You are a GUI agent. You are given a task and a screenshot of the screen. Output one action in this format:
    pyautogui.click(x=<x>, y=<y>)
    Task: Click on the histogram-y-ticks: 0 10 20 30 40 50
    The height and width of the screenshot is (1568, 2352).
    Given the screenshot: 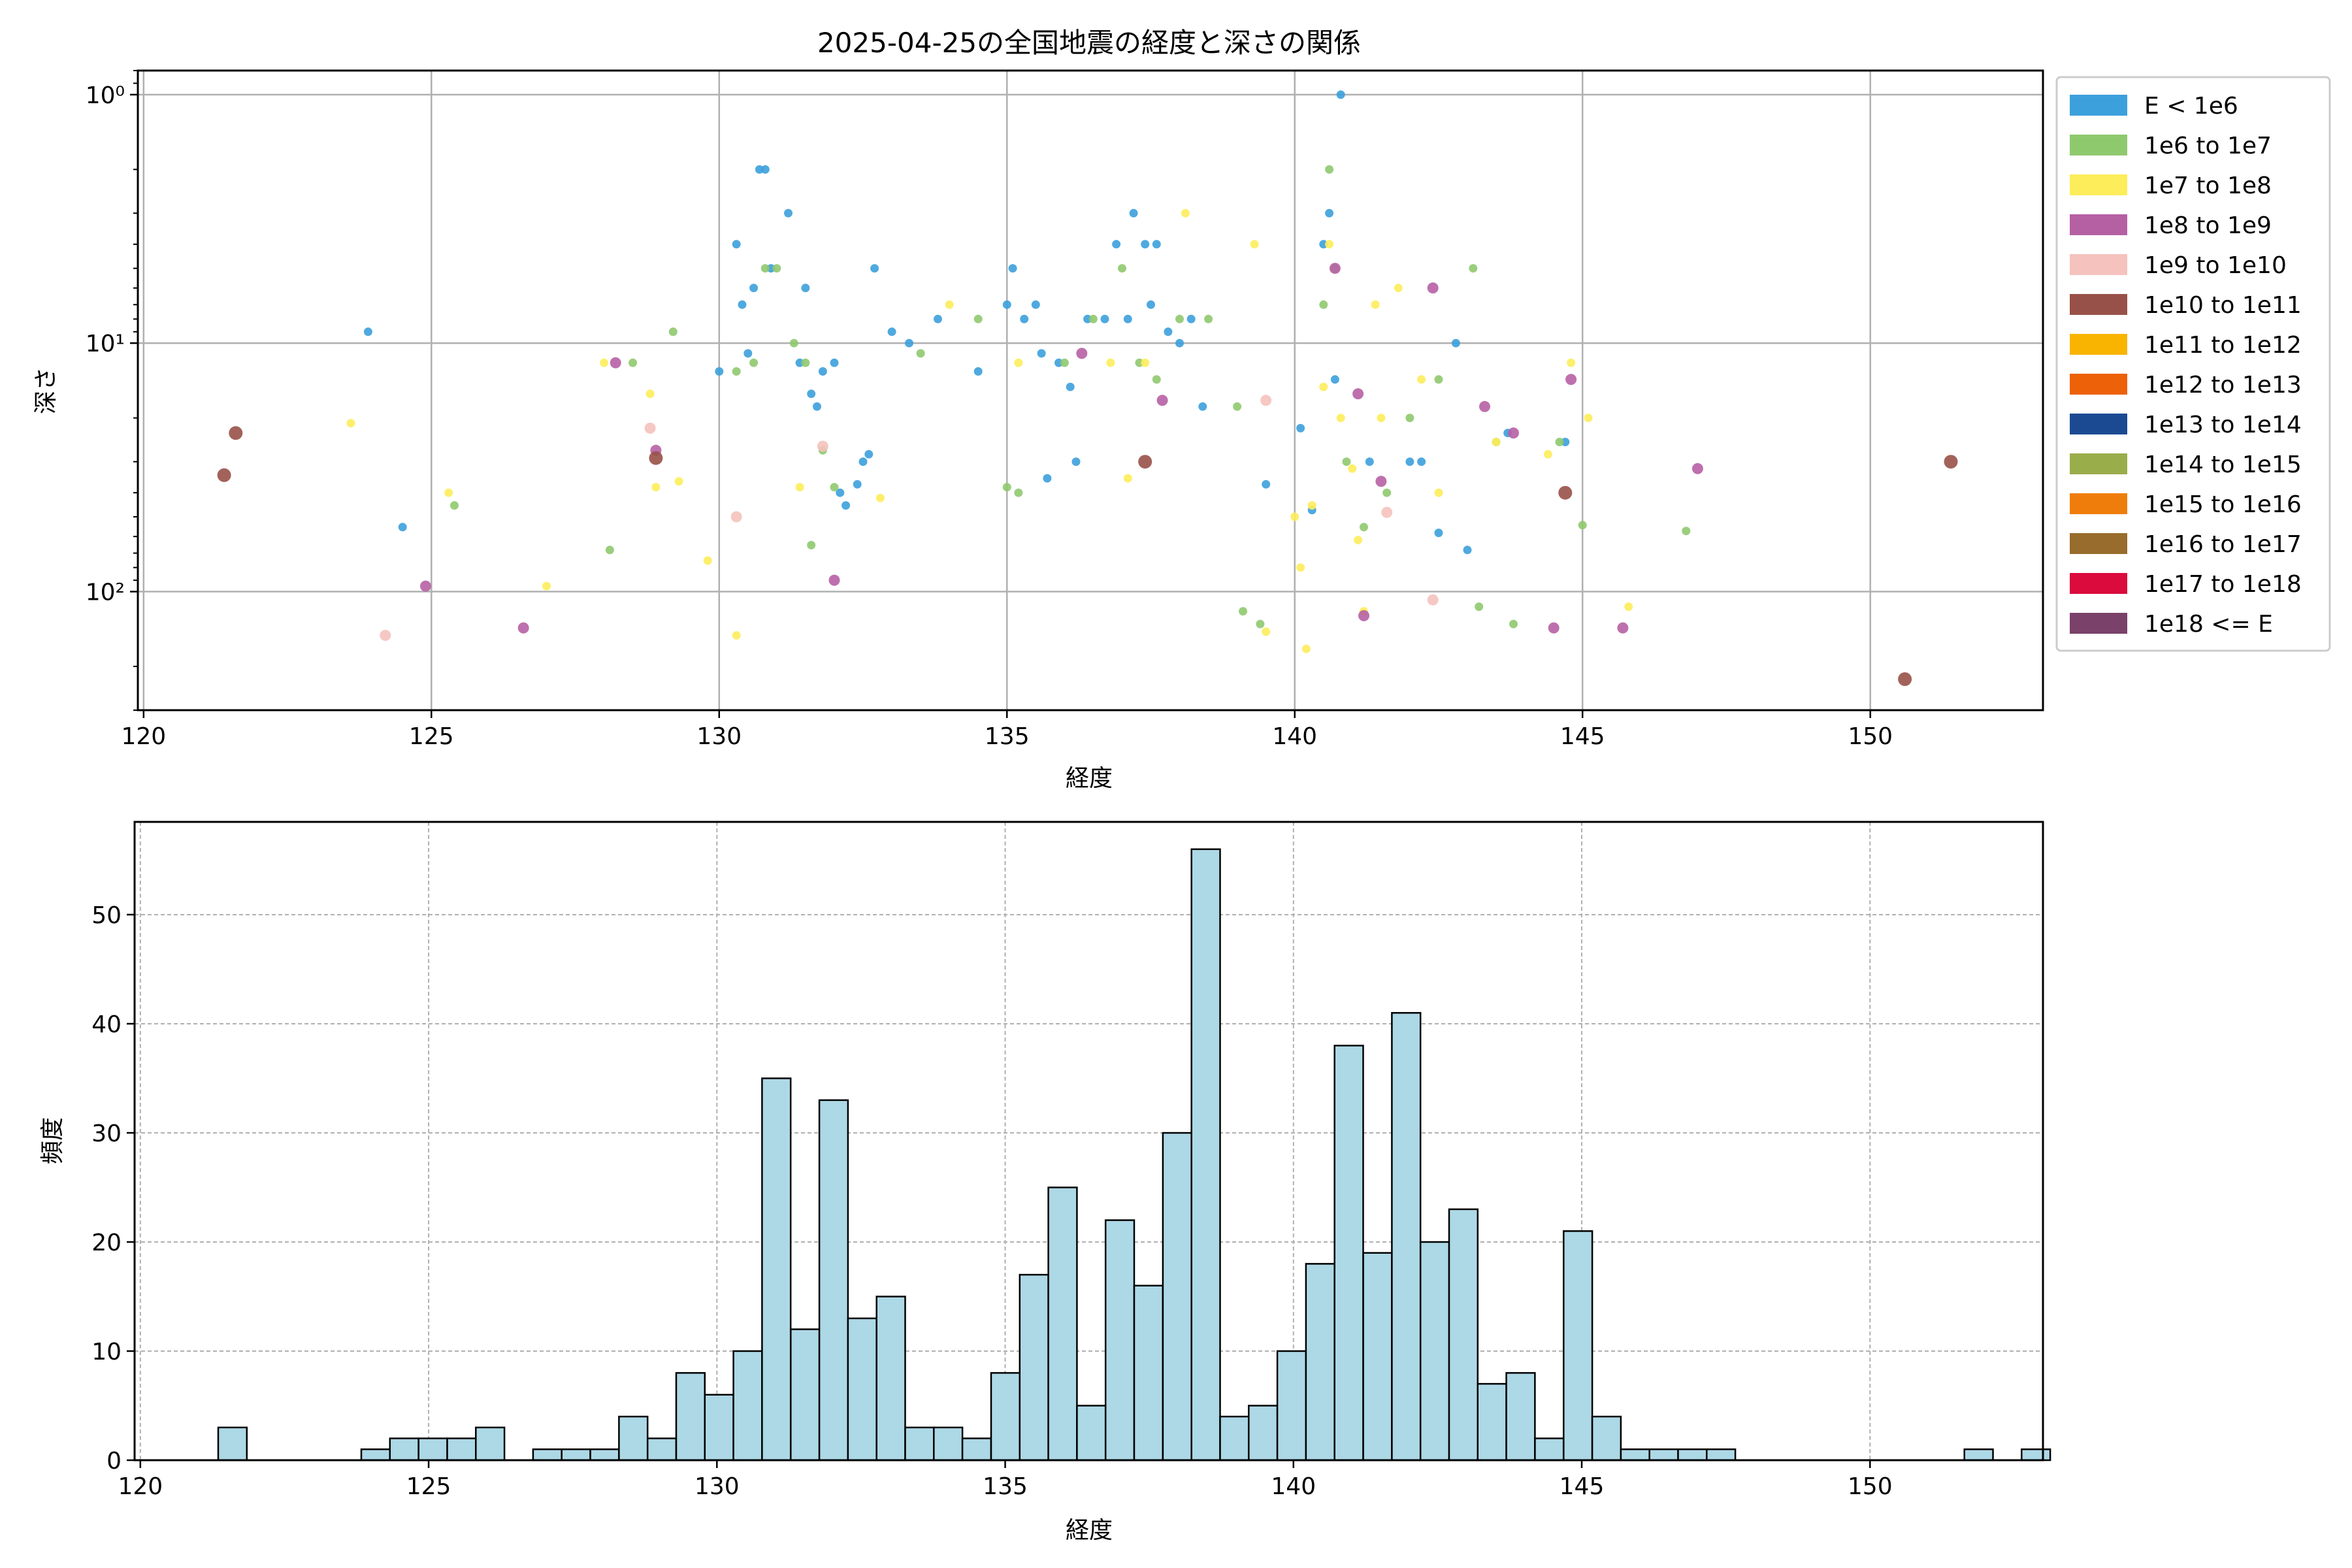 What is the action you would take?
    pyautogui.click(x=113, y=1188)
    